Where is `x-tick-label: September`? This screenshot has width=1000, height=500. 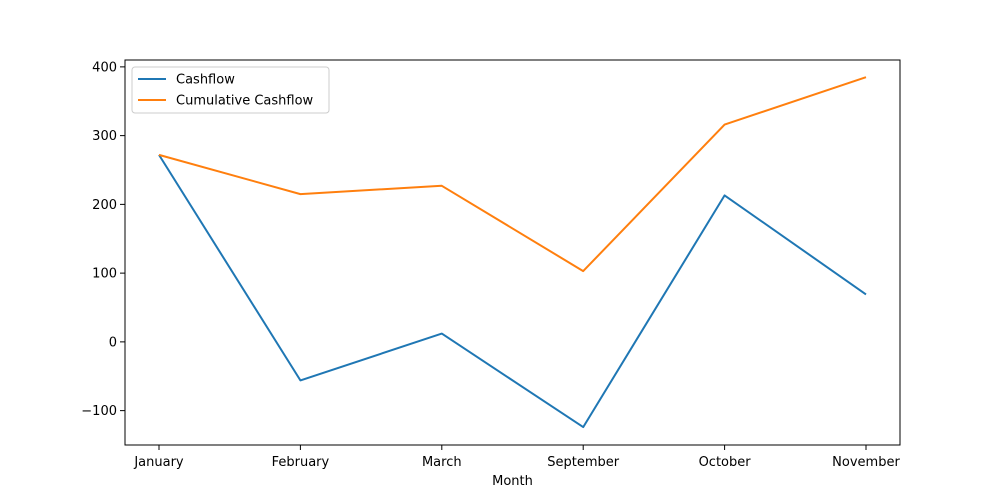 x-tick-label: September is located at coordinates (583, 462).